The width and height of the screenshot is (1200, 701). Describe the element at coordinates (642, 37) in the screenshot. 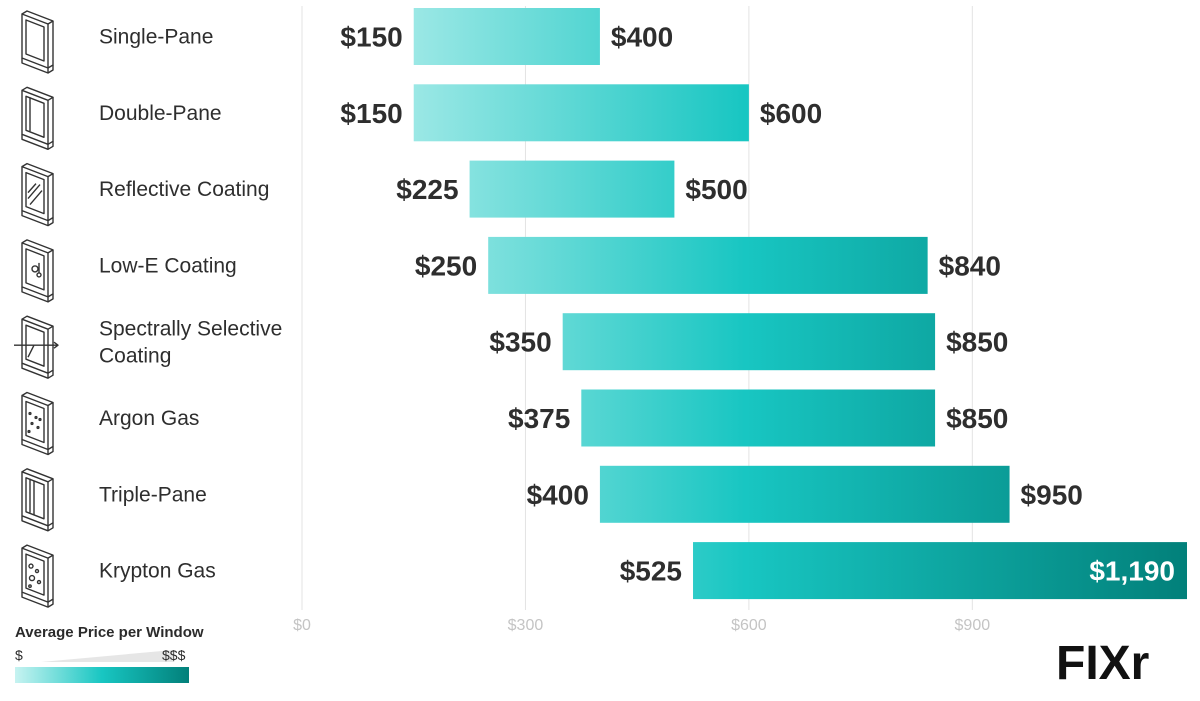

I see `high-value-label: $400` at that location.